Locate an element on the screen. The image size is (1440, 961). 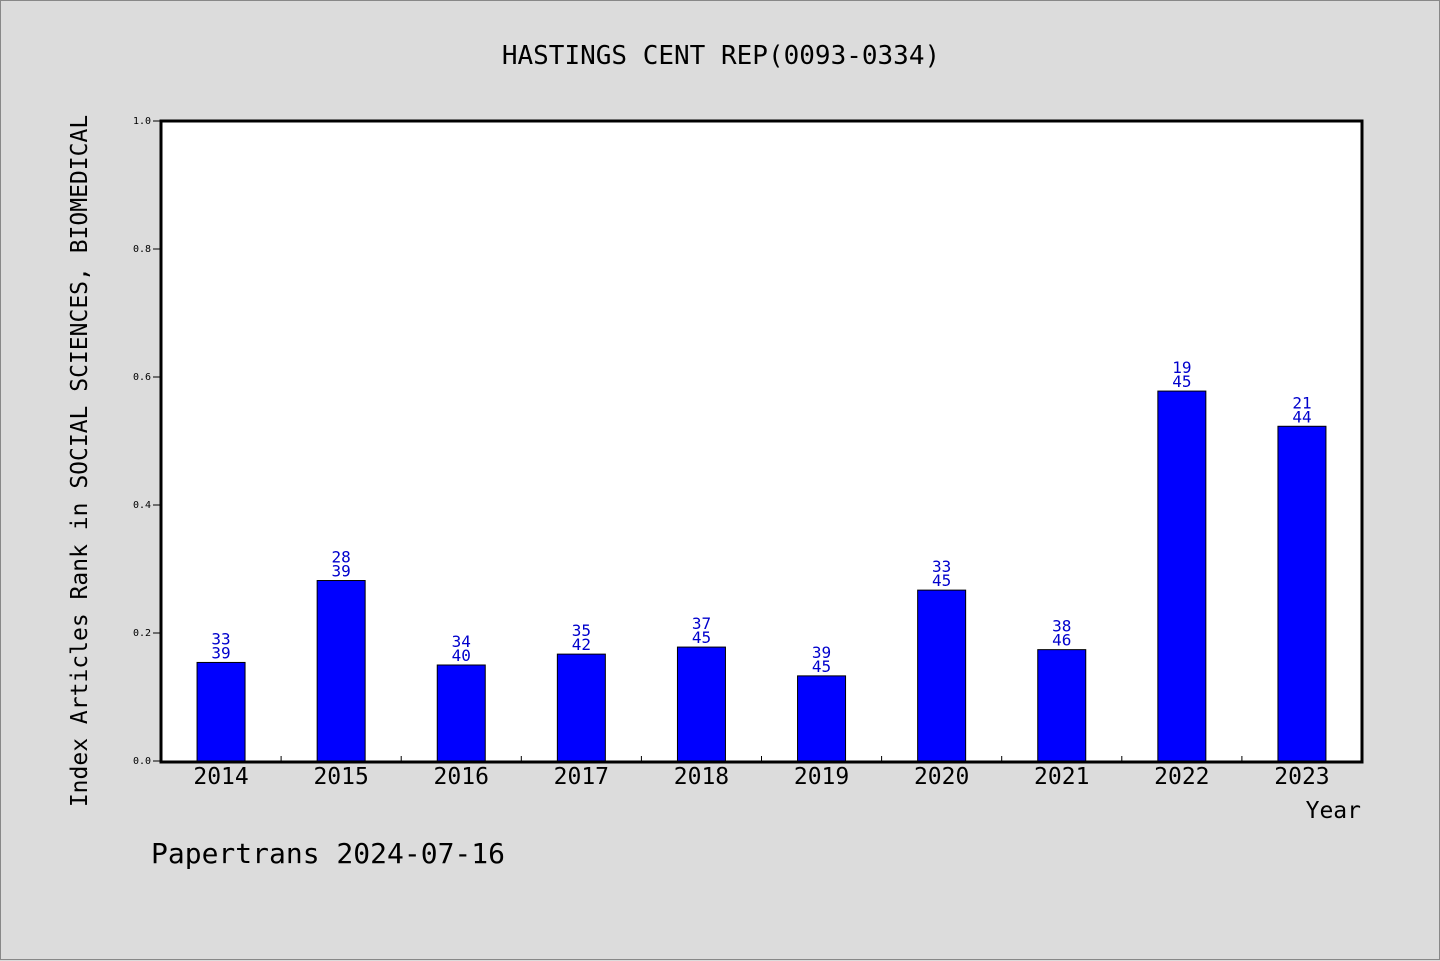
x-tick-label: 2023 is located at coordinates (1301, 777).